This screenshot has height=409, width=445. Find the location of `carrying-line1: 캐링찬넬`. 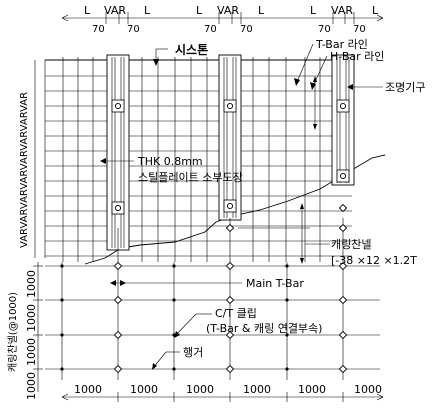

carrying-line1: 캐링찬넬 is located at coordinates (351, 244).